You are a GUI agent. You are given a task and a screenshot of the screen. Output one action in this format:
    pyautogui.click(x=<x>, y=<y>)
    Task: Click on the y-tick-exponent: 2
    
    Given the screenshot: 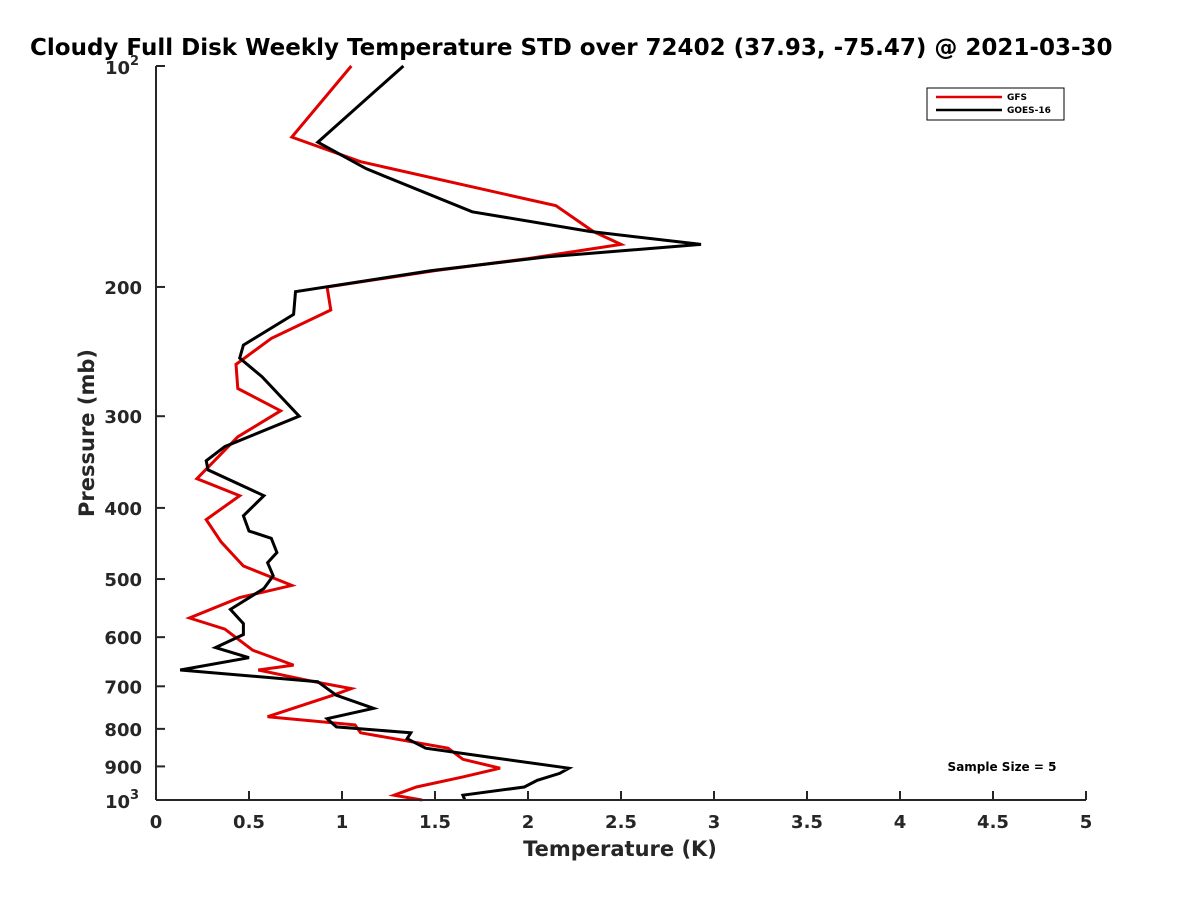 What is the action you would take?
    pyautogui.click(x=134, y=61)
    